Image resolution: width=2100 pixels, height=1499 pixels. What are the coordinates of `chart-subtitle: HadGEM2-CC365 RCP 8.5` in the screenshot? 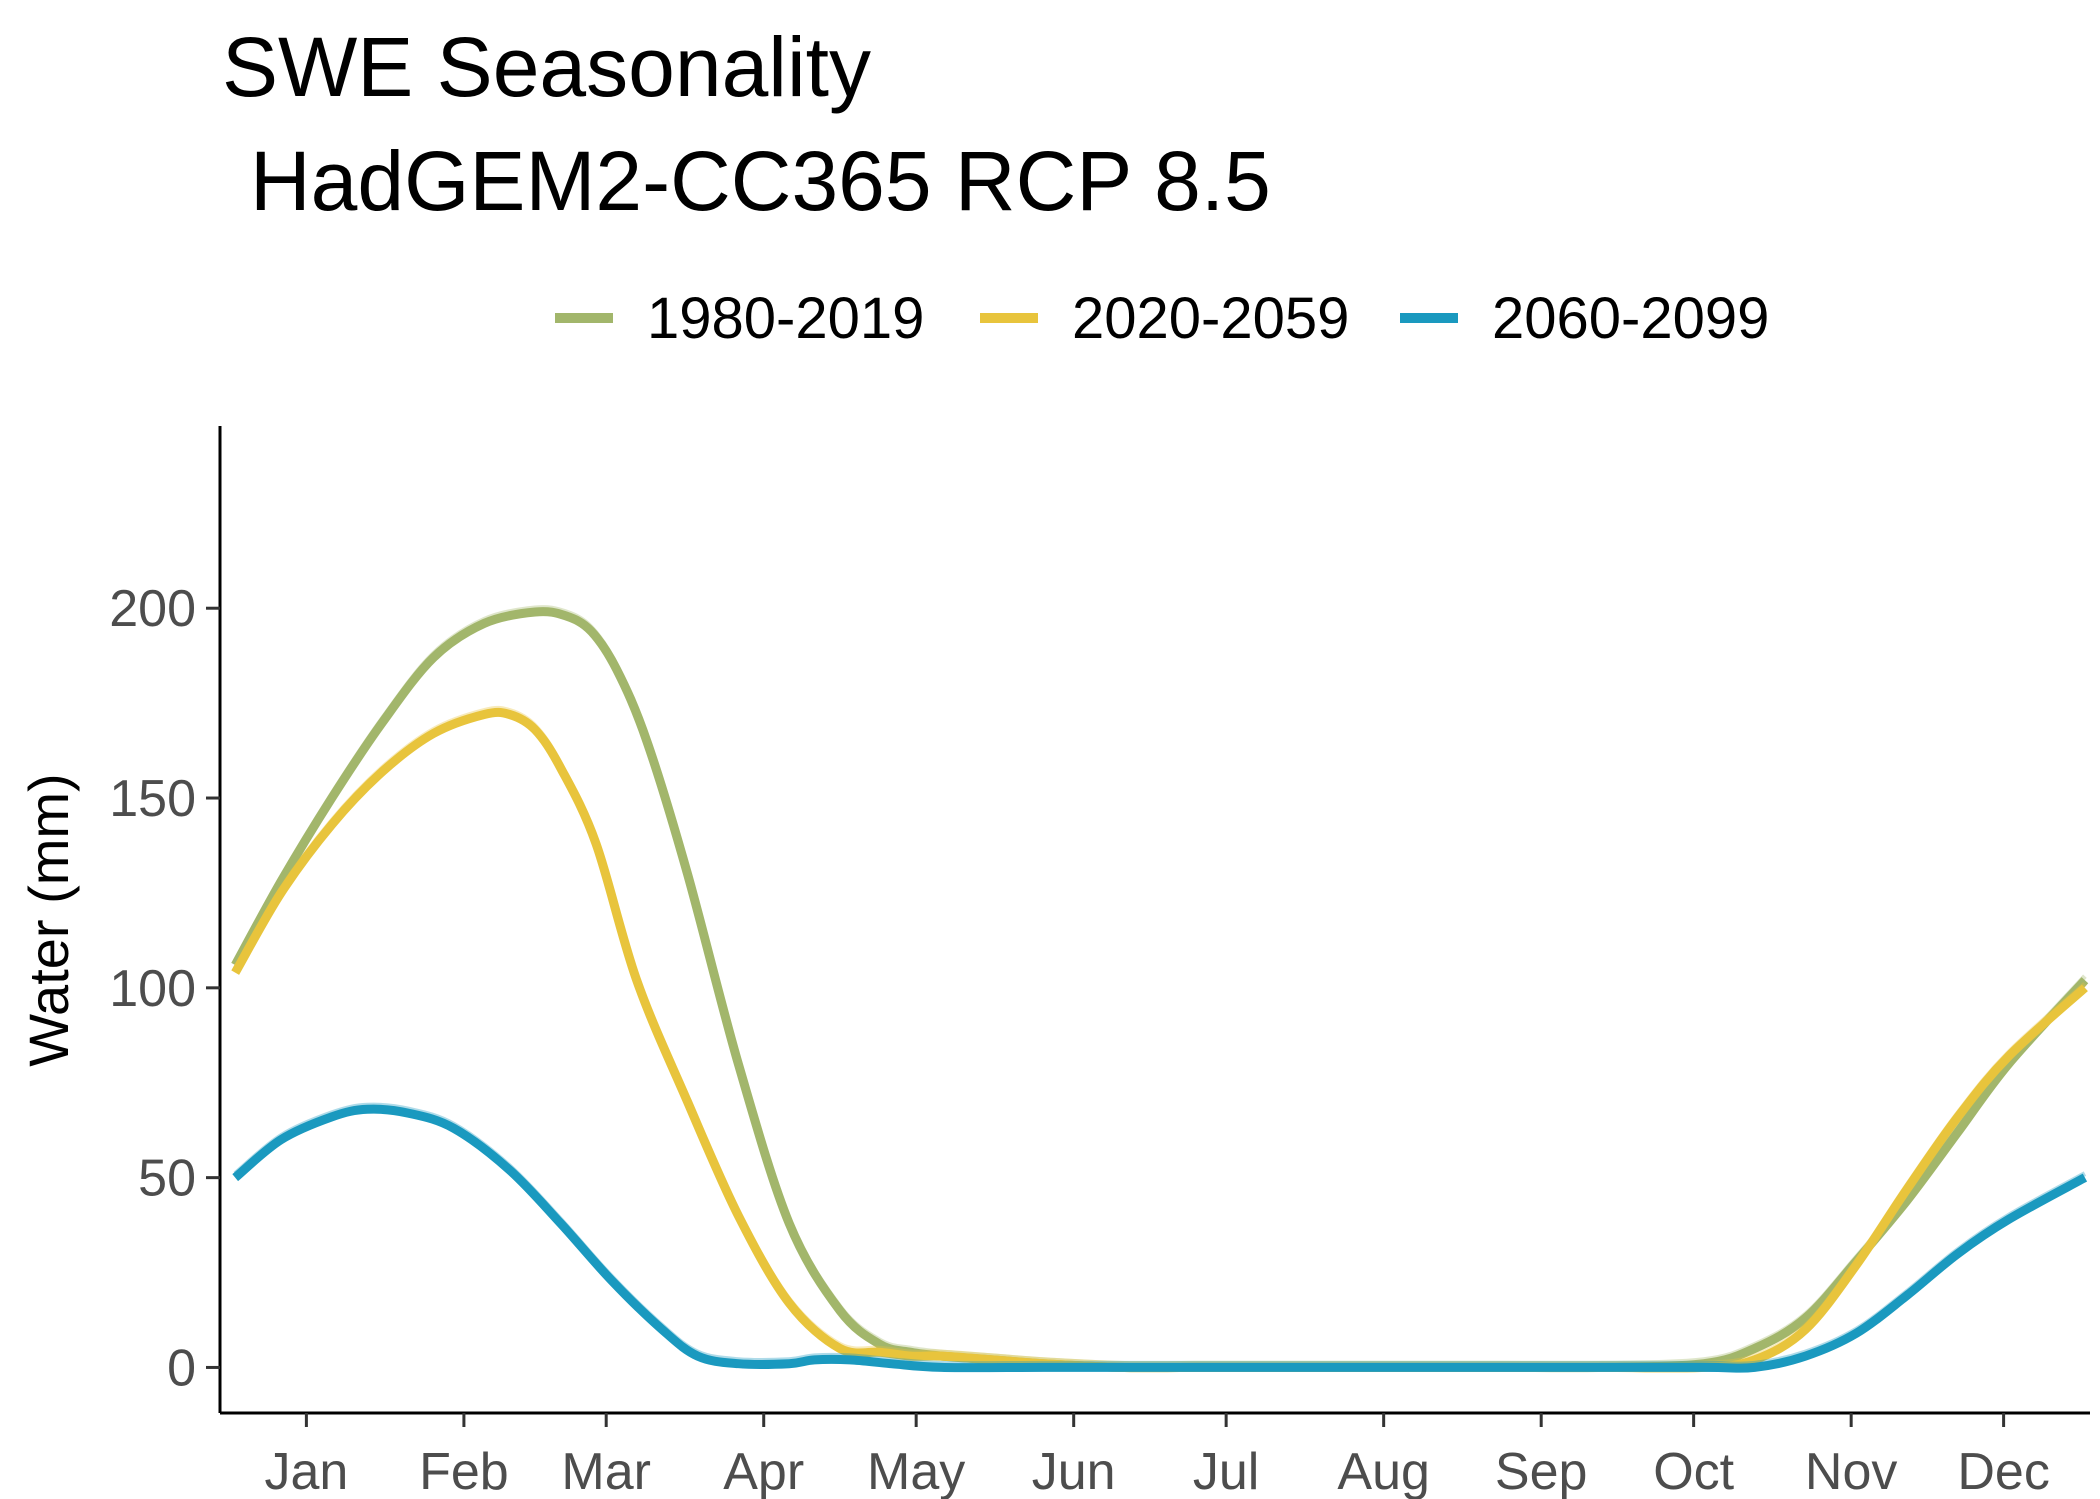 It's located at (760, 181).